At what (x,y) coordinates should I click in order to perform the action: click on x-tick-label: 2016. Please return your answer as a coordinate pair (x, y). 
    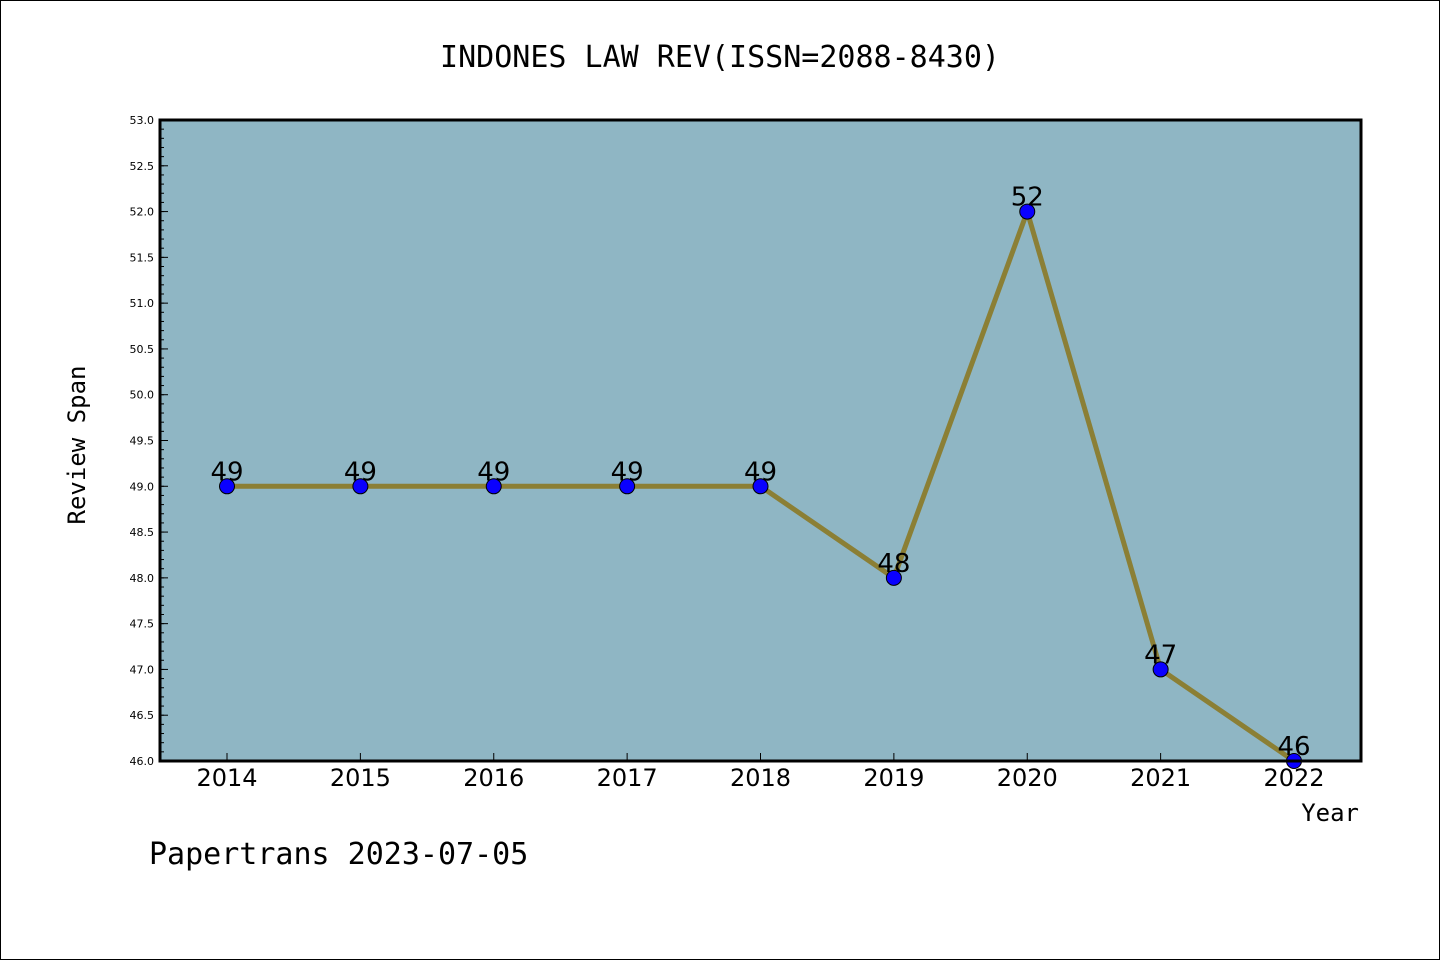
    Looking at the image, I should click on (493, 778).